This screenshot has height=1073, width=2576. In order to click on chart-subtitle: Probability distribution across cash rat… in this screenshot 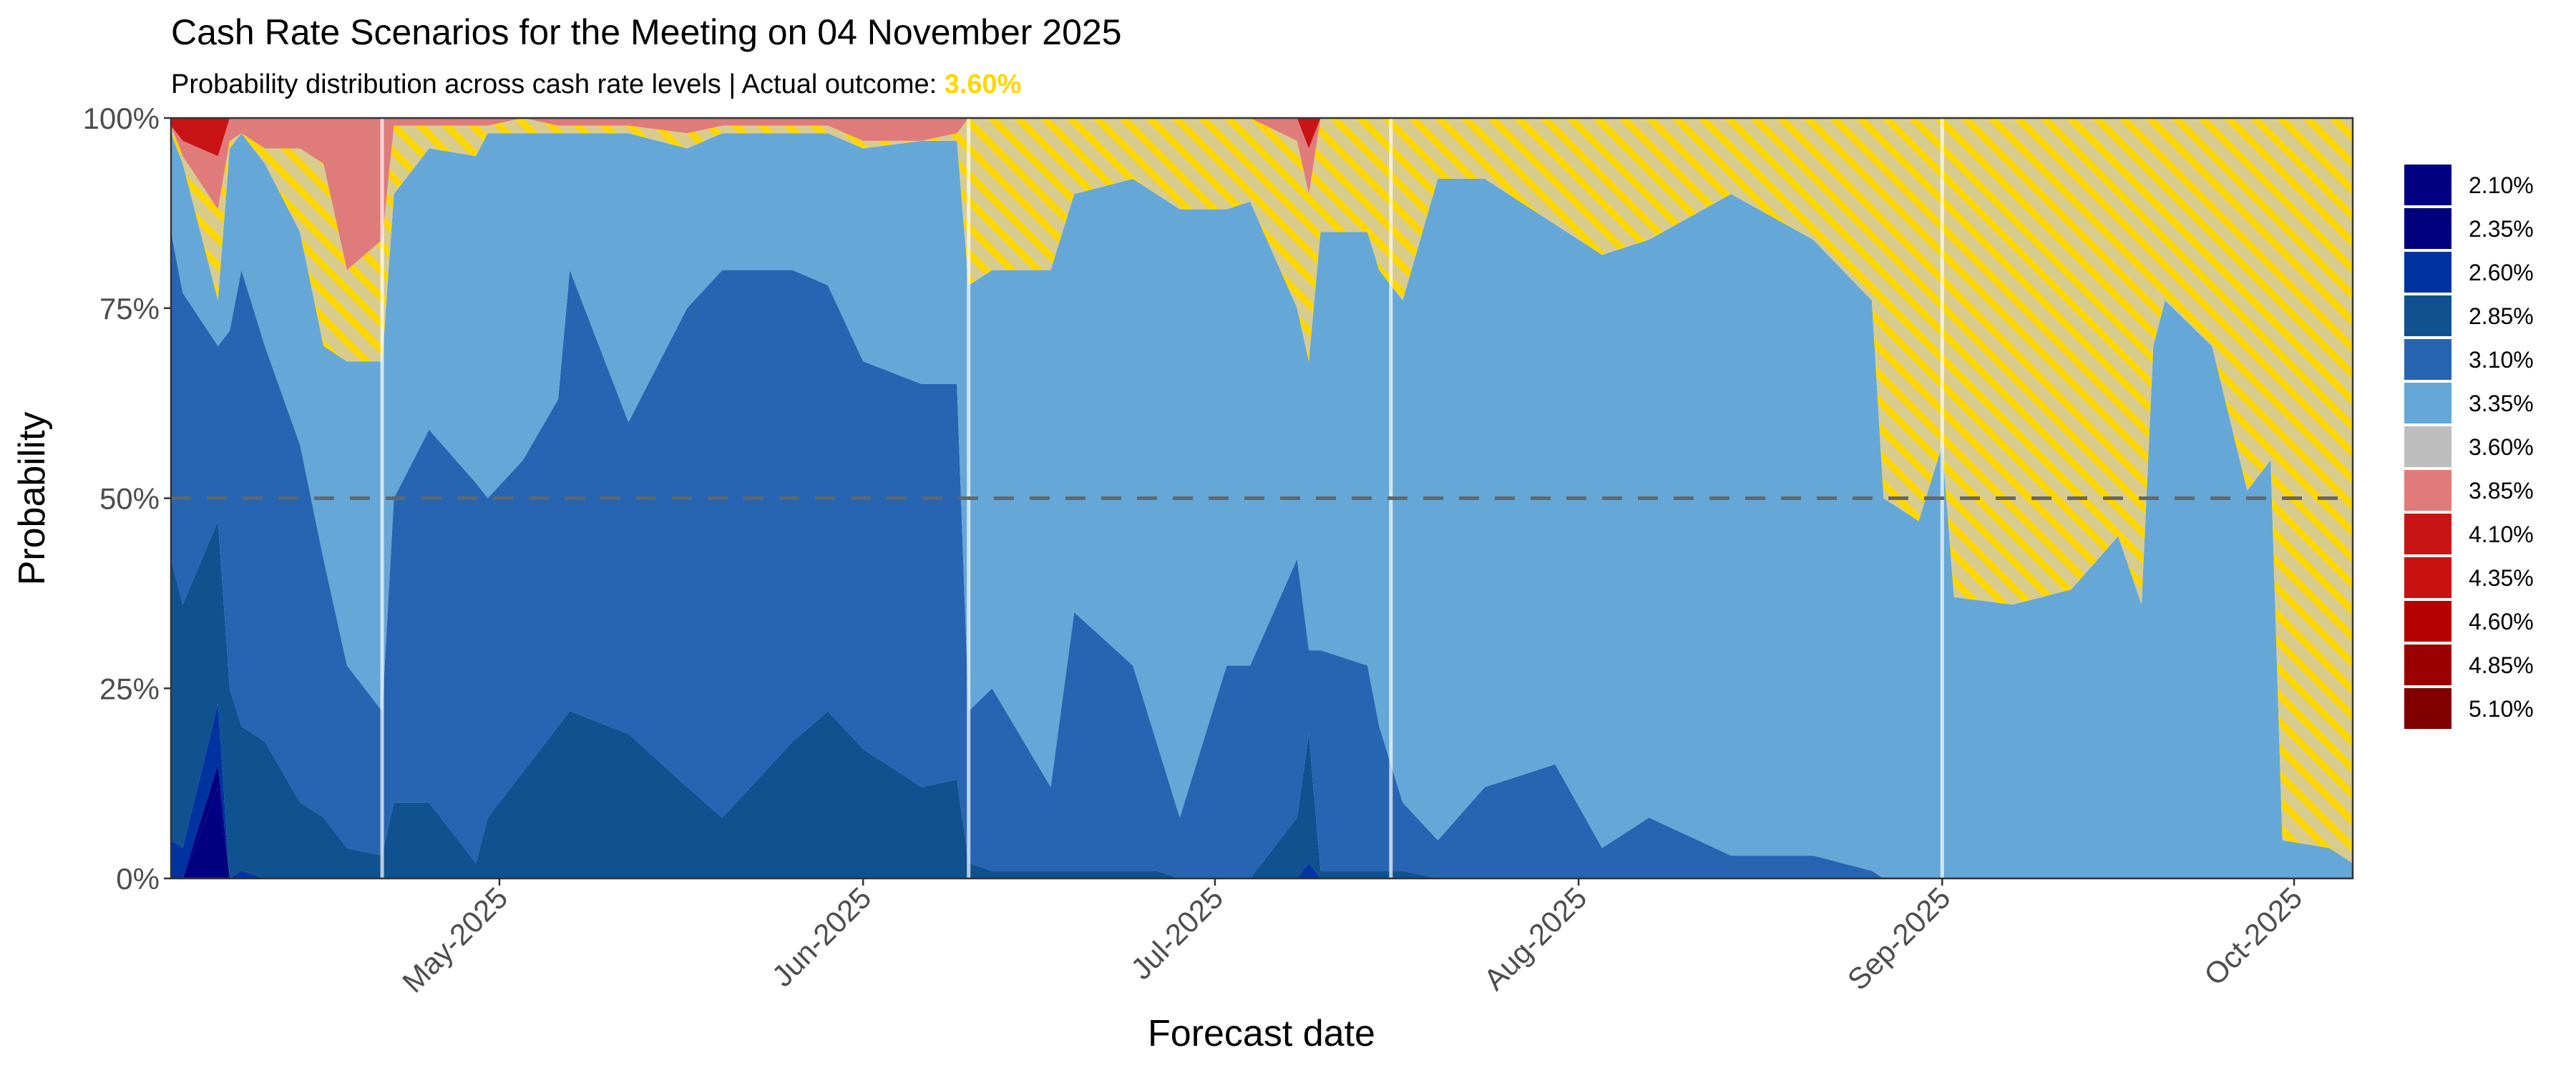, I will do `click(596, 84)`.